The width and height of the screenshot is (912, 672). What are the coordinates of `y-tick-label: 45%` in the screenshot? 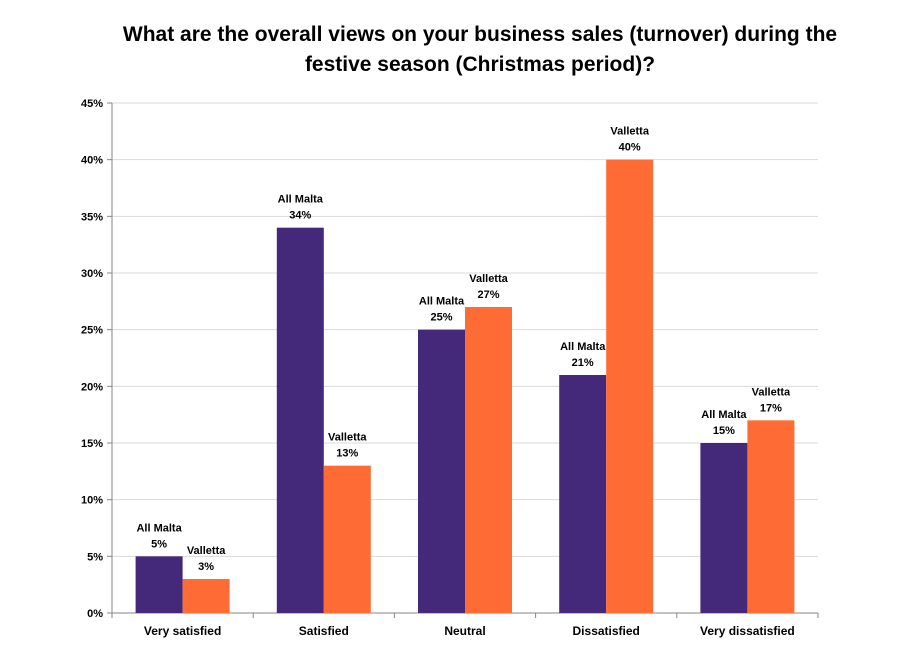 It's located at (92, 104).